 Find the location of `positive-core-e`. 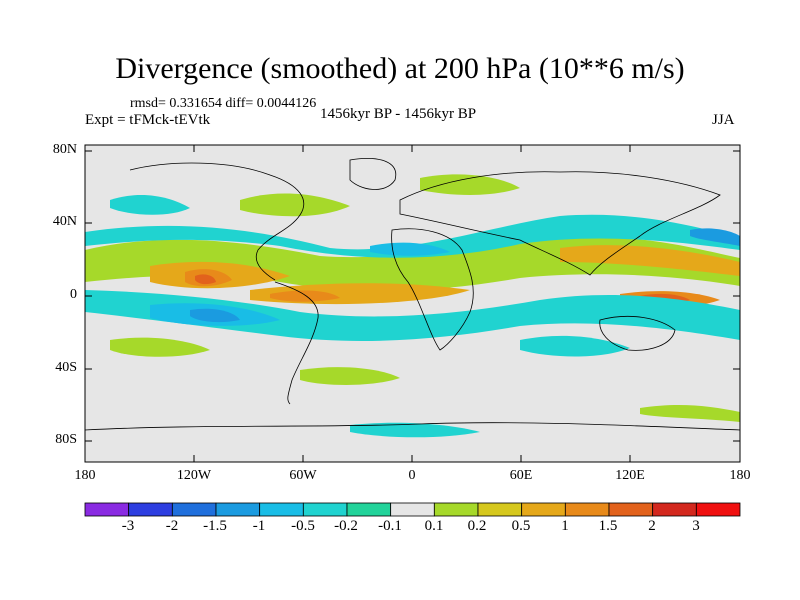

positive-core-e is located at coordinates (305, 296).